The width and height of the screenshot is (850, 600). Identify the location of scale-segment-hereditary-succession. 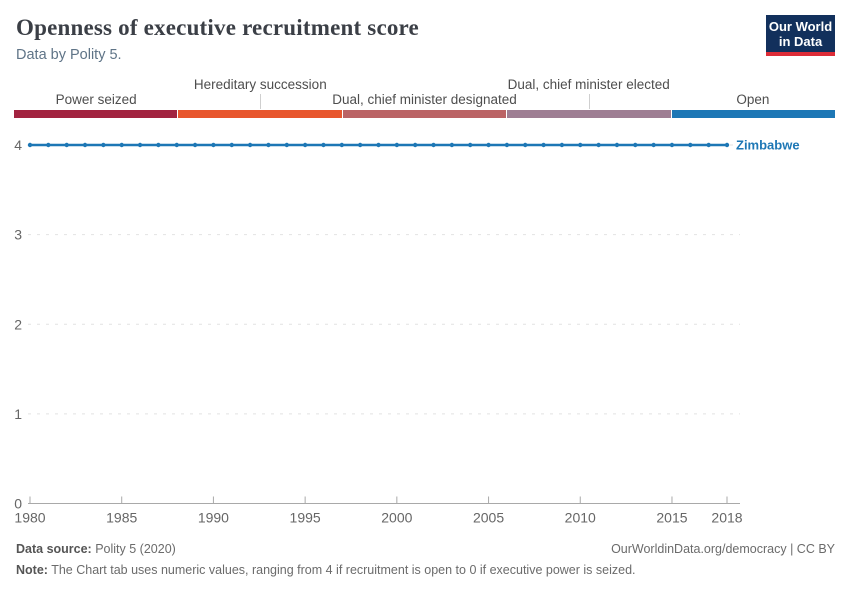
(260, 114).